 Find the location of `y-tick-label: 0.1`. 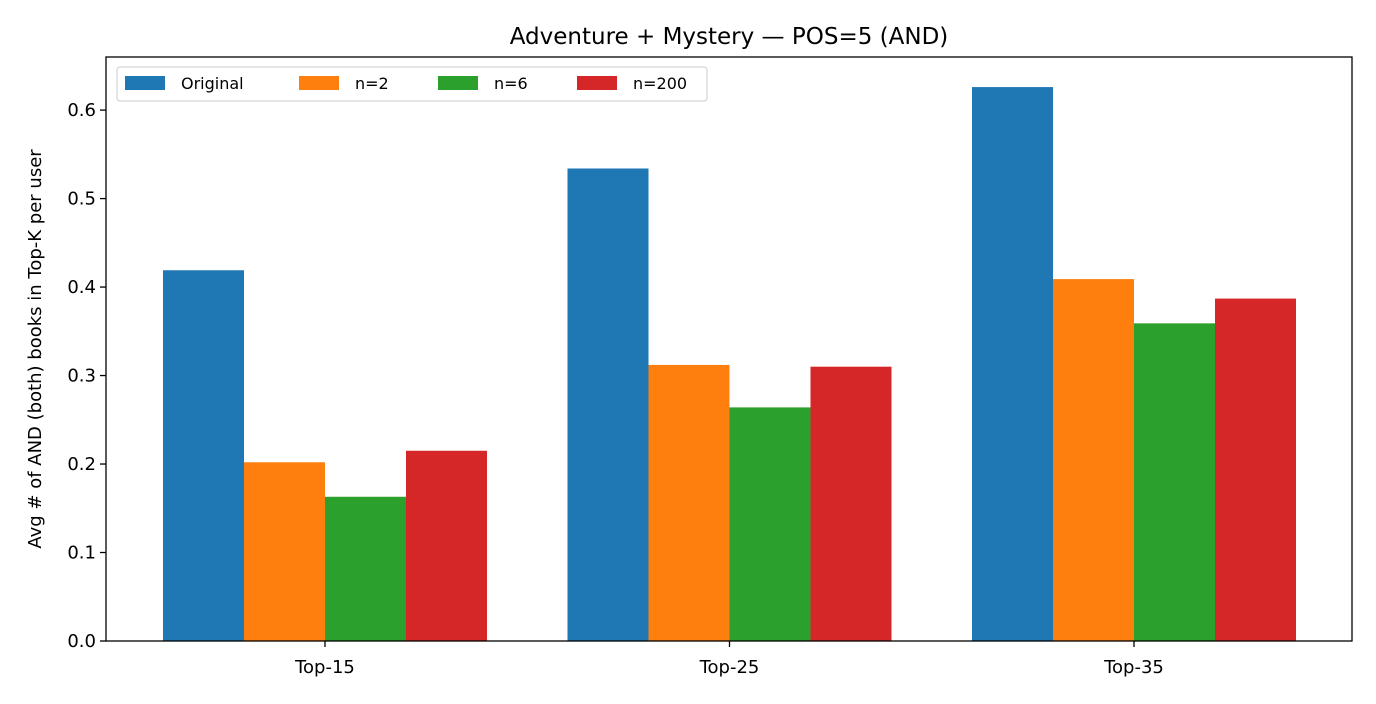

y-tick-label: 0.1 is located at coordinates (81, 553).